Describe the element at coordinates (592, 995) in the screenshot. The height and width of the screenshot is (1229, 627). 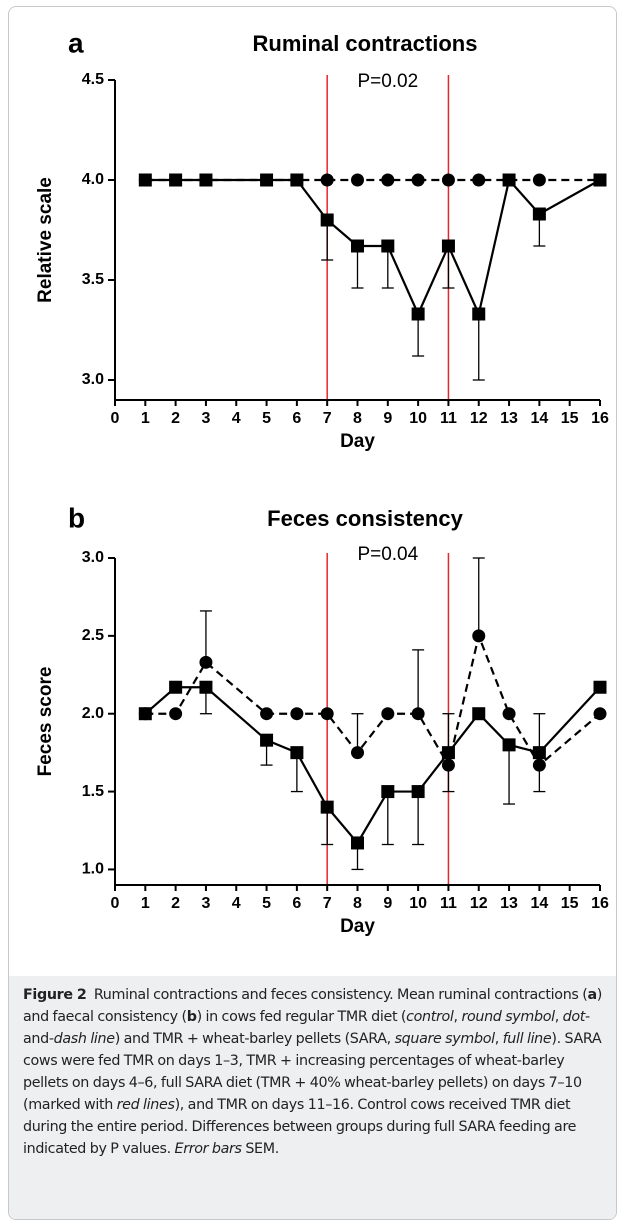
I see `caption-run: a` at that location.